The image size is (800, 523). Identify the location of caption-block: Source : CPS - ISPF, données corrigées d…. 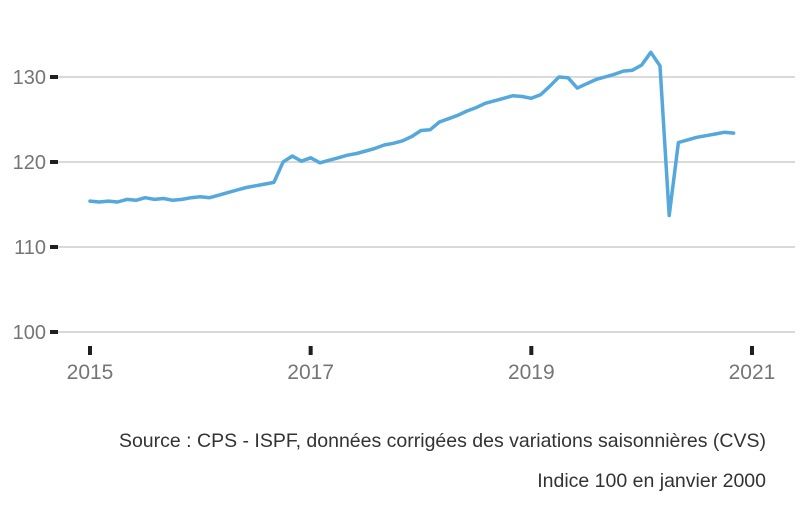
(442, 461).